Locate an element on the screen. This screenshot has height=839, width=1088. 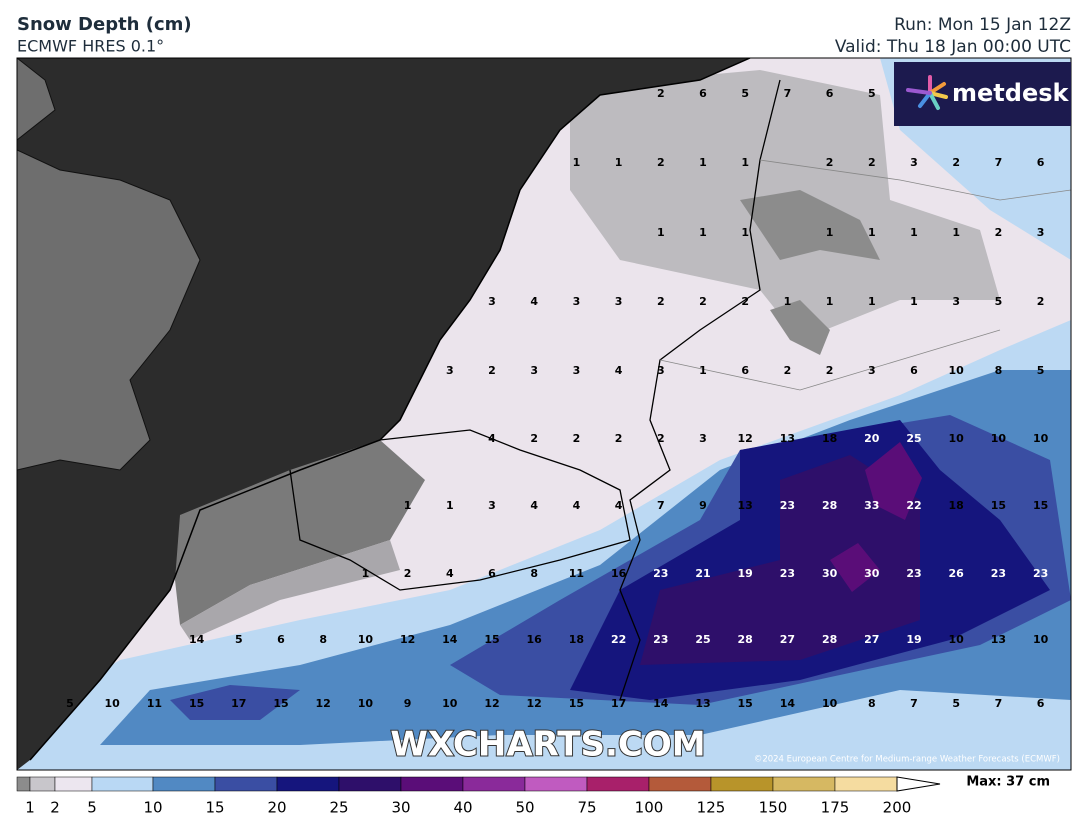
coast-land is located at coordinates (300, 532).